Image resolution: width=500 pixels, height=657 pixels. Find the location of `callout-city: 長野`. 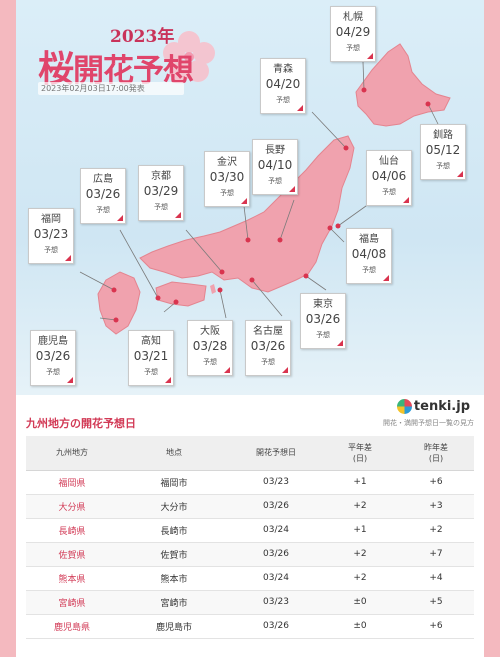

callout-city: 長野 is located at coordinates (275, 150).